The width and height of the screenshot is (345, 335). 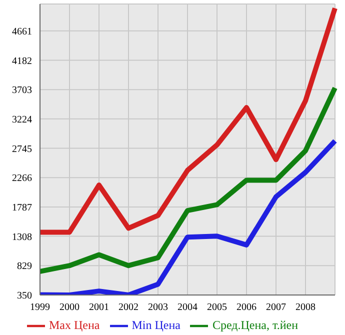 What do you see at coordinates (24, 296) in the screenshot?
I see `y-tick-label: 350` at bounding box center [24, 296].